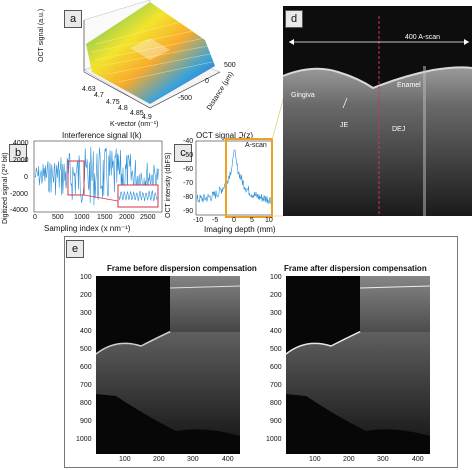  Describe the element at coordinates (26, 177) in the screenshot. I see `panel-b-ytick: 0` at that location.